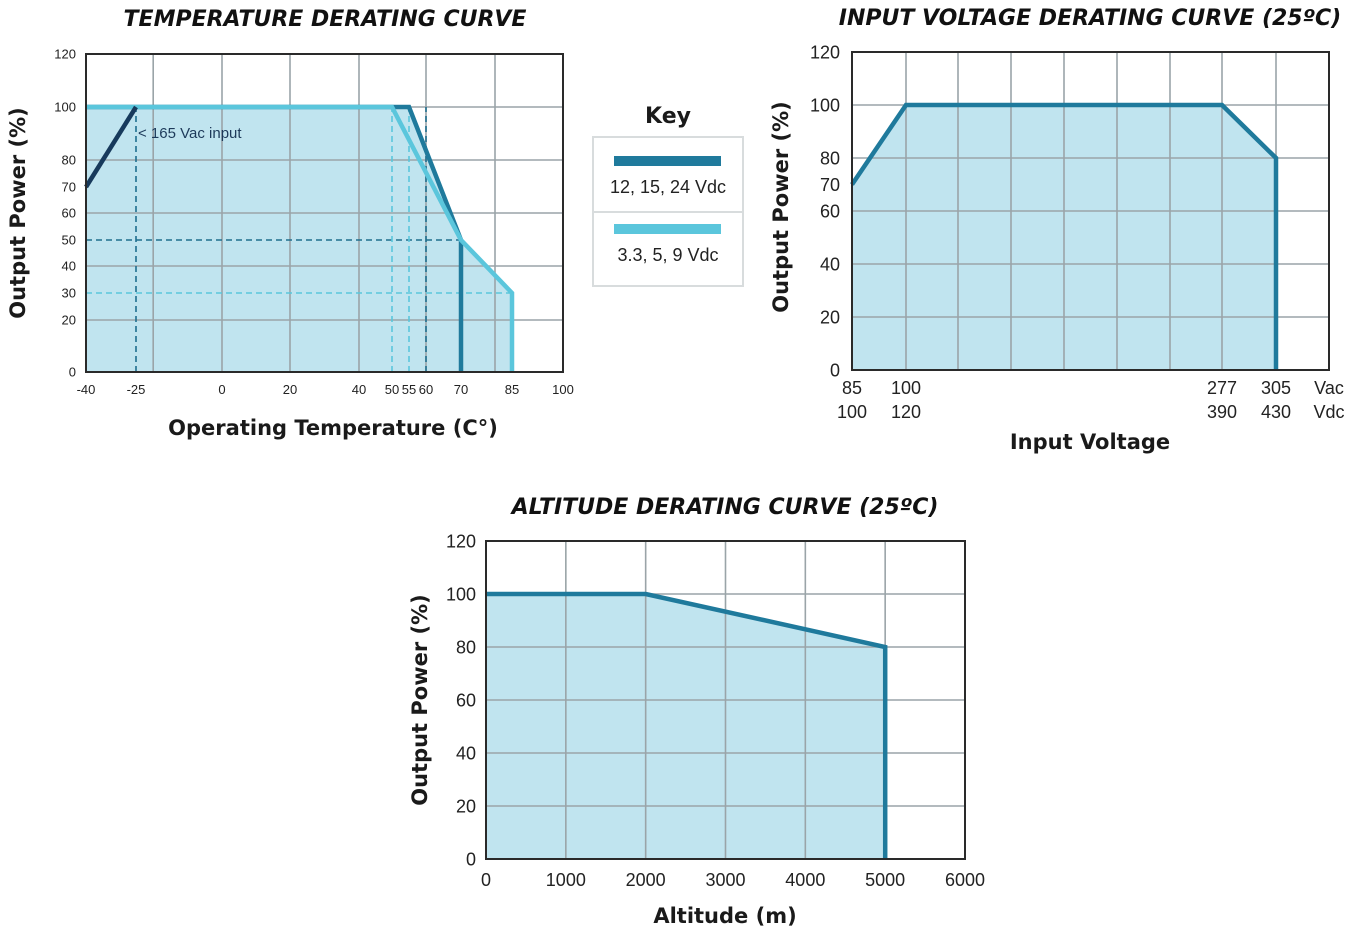 The image size is (1354, 932). What do you see at coordinates (471, 859) in the screenshot?
I see `alt-y-tick-label-0: 0` at bounding box center [471, 859].